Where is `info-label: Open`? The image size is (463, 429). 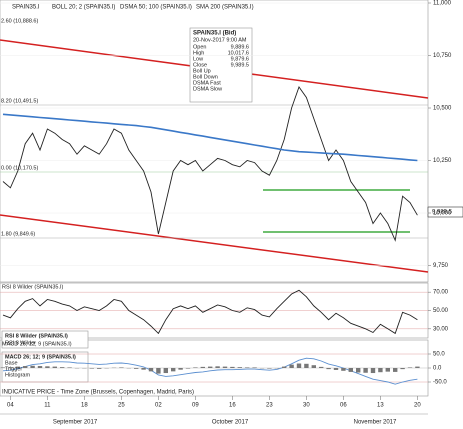
info-label: Open is located at coordinates (199, 47).